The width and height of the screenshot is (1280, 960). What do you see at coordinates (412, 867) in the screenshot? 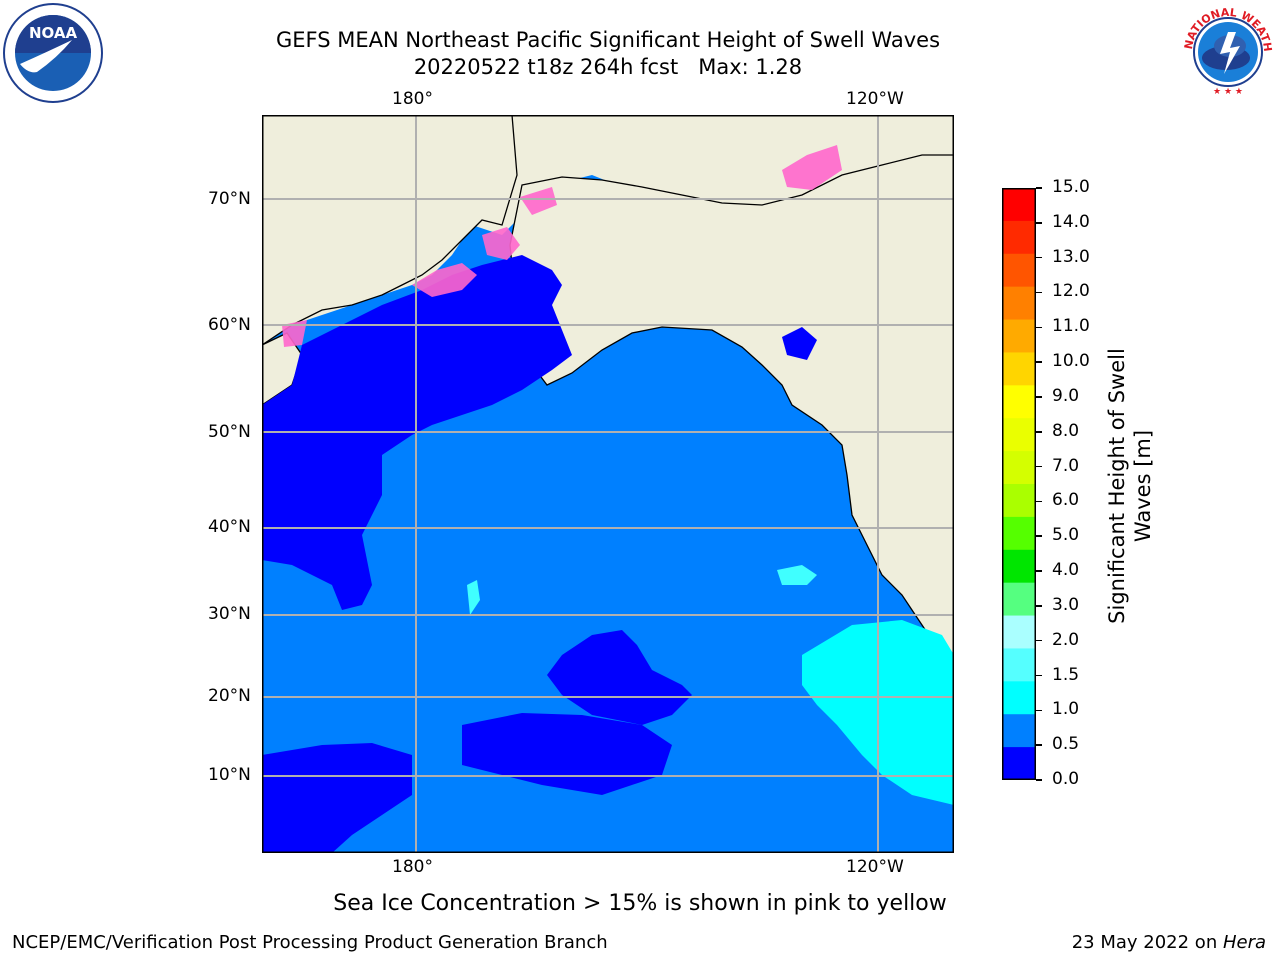
I see `lon-label-bottom-180: 180°` at bounding box center [412, 867].